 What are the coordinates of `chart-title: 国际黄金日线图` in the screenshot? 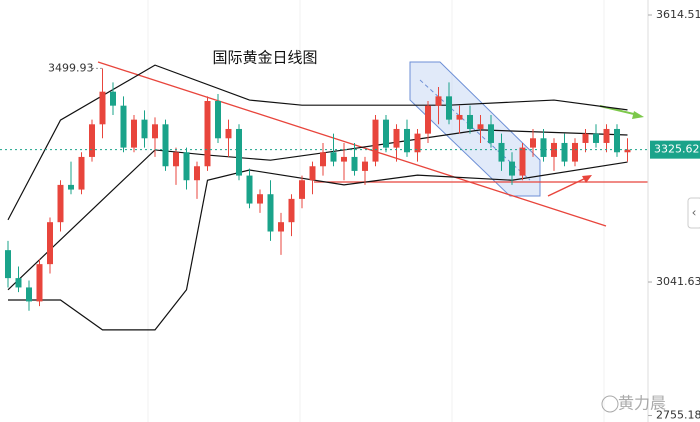 It's located at (264, 58).